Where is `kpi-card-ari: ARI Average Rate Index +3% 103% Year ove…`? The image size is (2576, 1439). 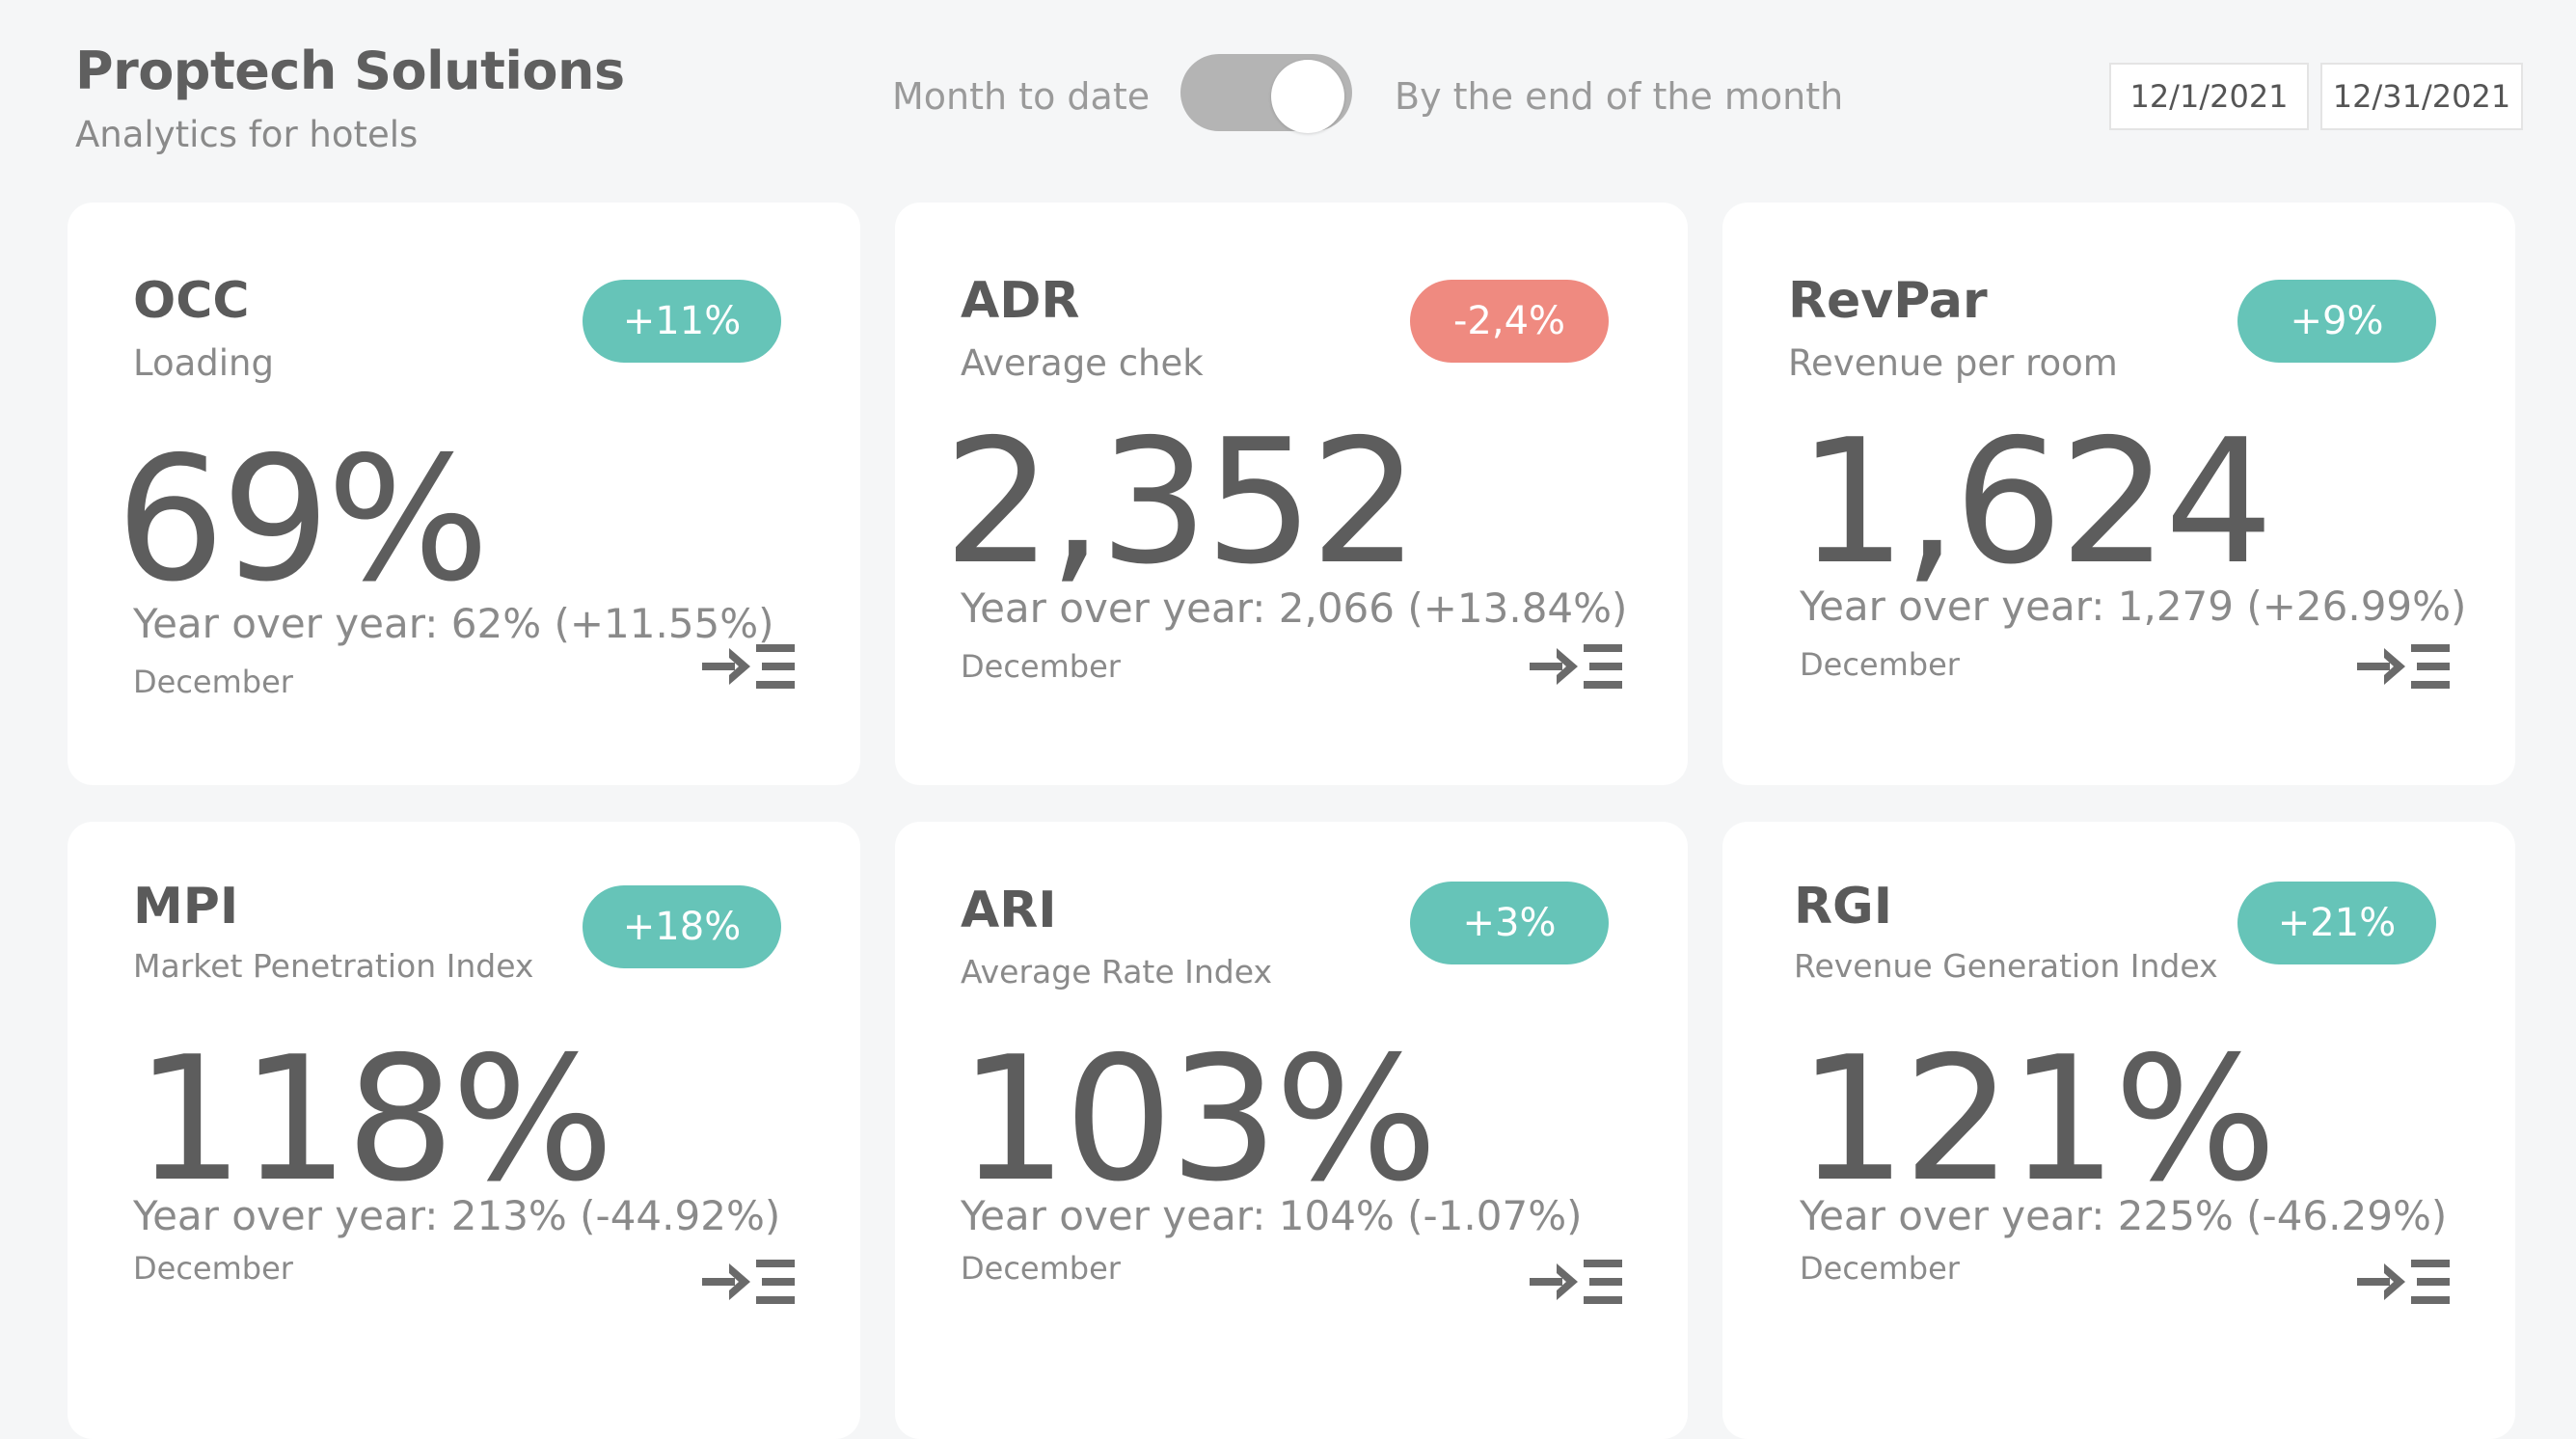 kpi-card-ari: ARI Average Rate Index +3% 103% Year ove… is located at coordinates (1291, 1130).